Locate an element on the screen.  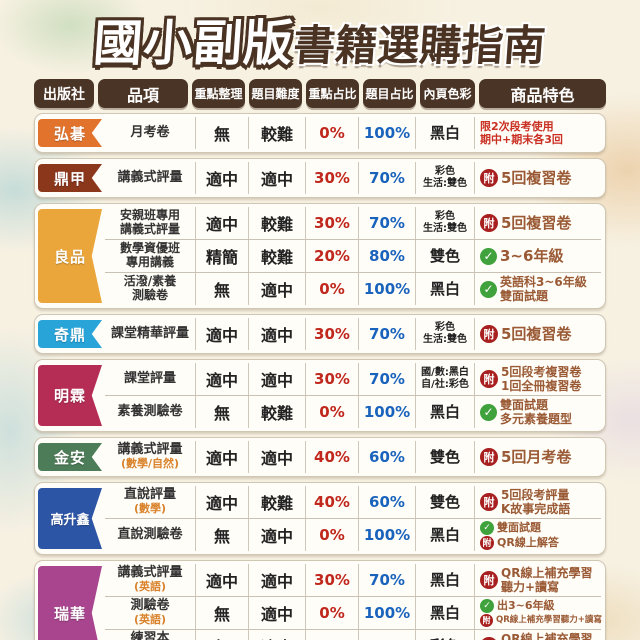
publisher-card: 奇鼎 課堂精華評量 適中 適中 30% 70% 彩色 生活:雙色附 5回複習卷 is located at coordinates (320, 334).